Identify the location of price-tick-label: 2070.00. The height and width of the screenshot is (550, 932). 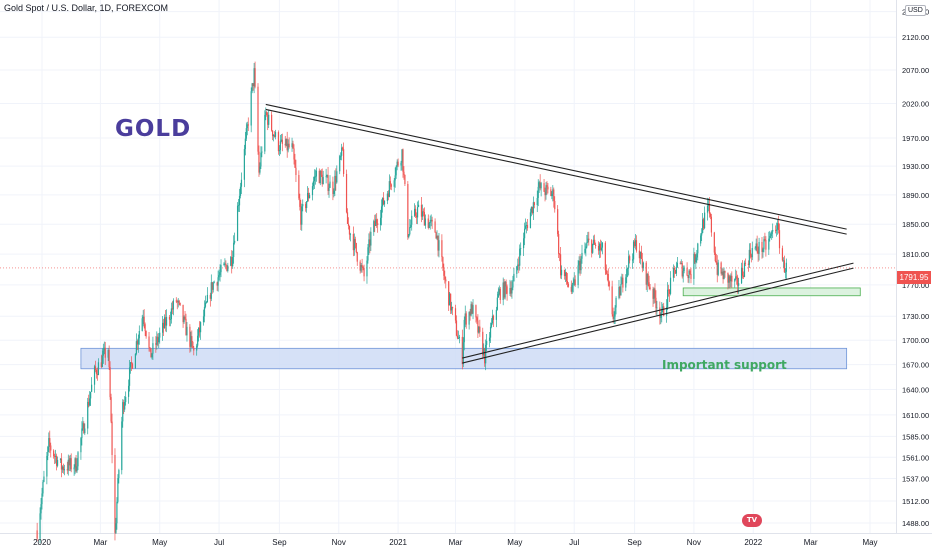
(915, 70).